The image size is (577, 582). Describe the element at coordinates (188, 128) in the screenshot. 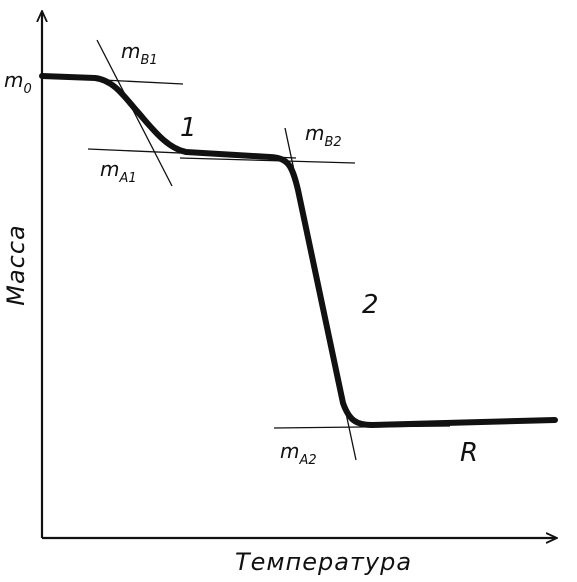

I see `step-label-1: 1` at that location.